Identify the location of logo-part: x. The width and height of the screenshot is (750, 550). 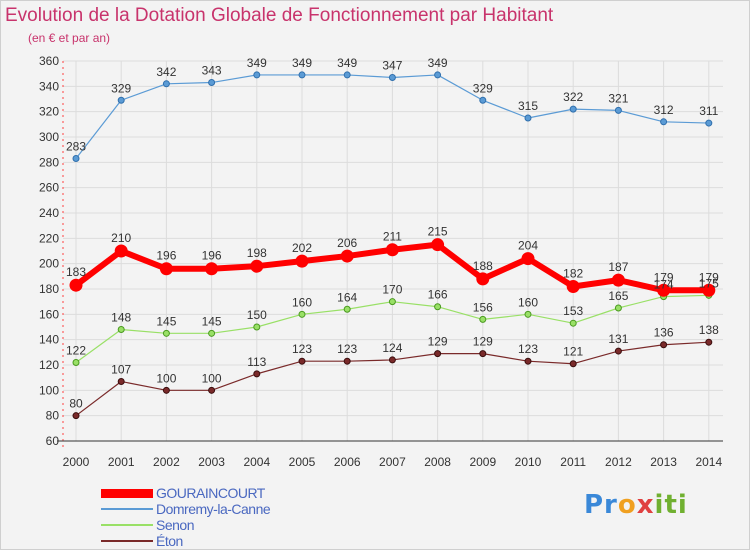
(645, 505).